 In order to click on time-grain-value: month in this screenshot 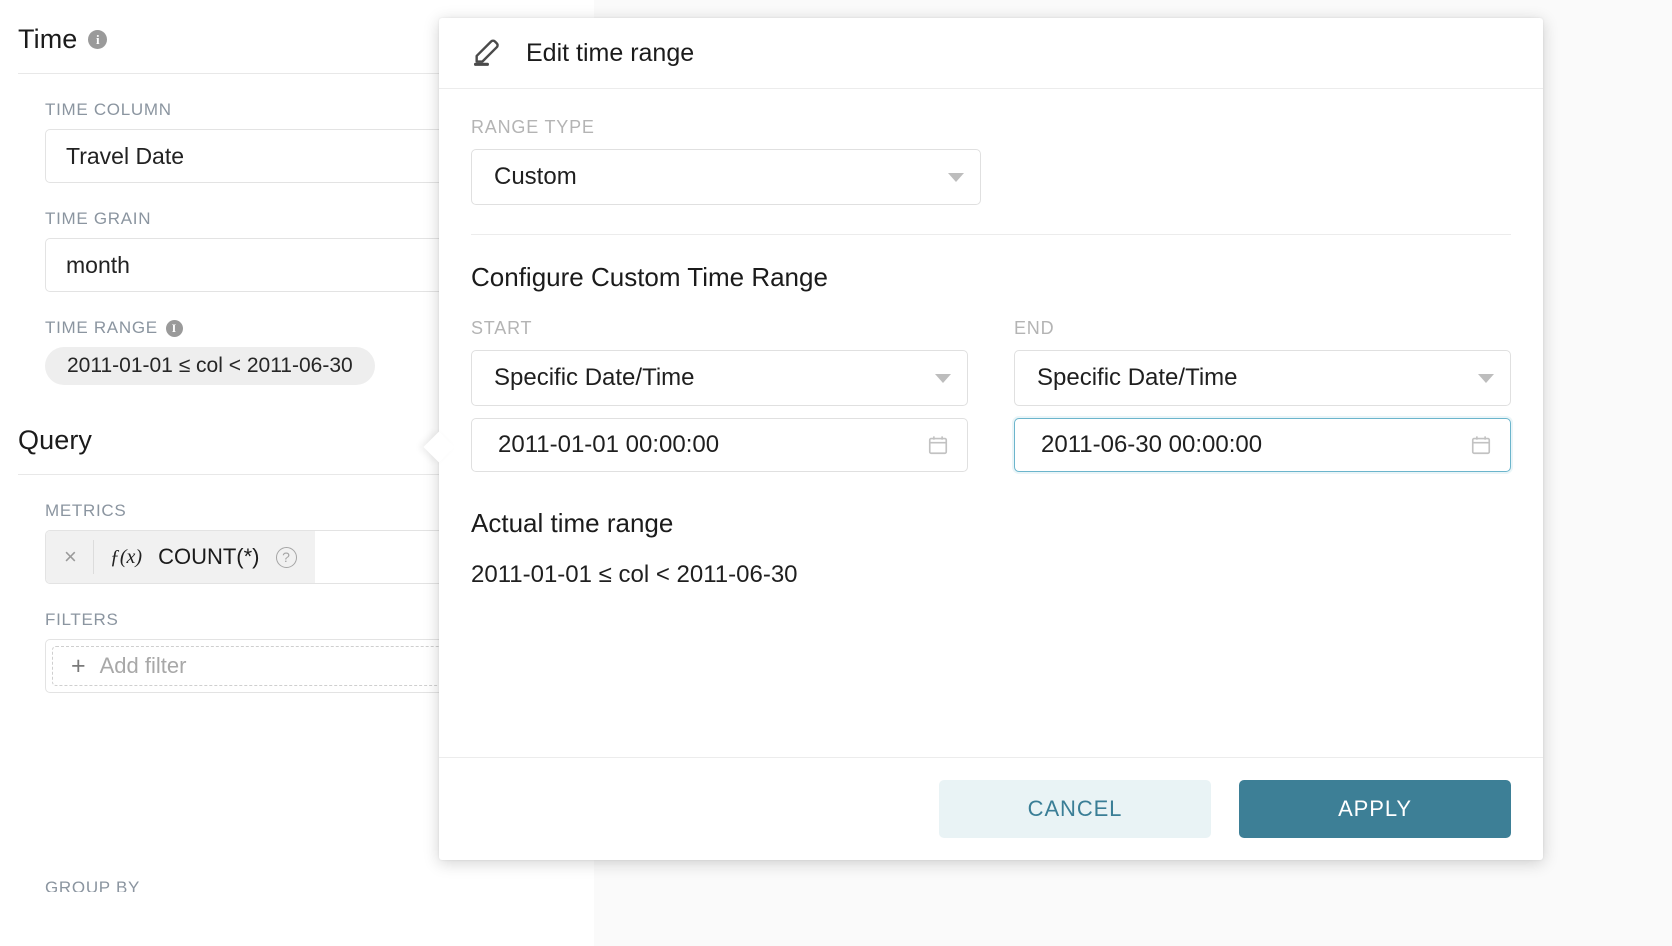, I will do `click(98, 264)`.